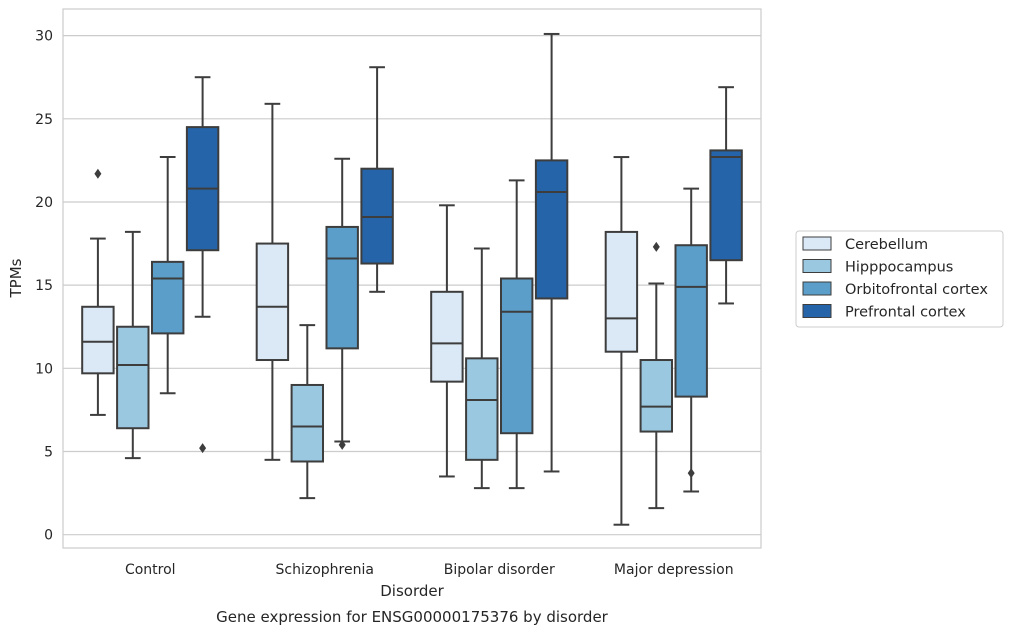 The height and width of the screenshot is (634, 1013). I want to click on y-tick-label: 5, so click(48, 453).